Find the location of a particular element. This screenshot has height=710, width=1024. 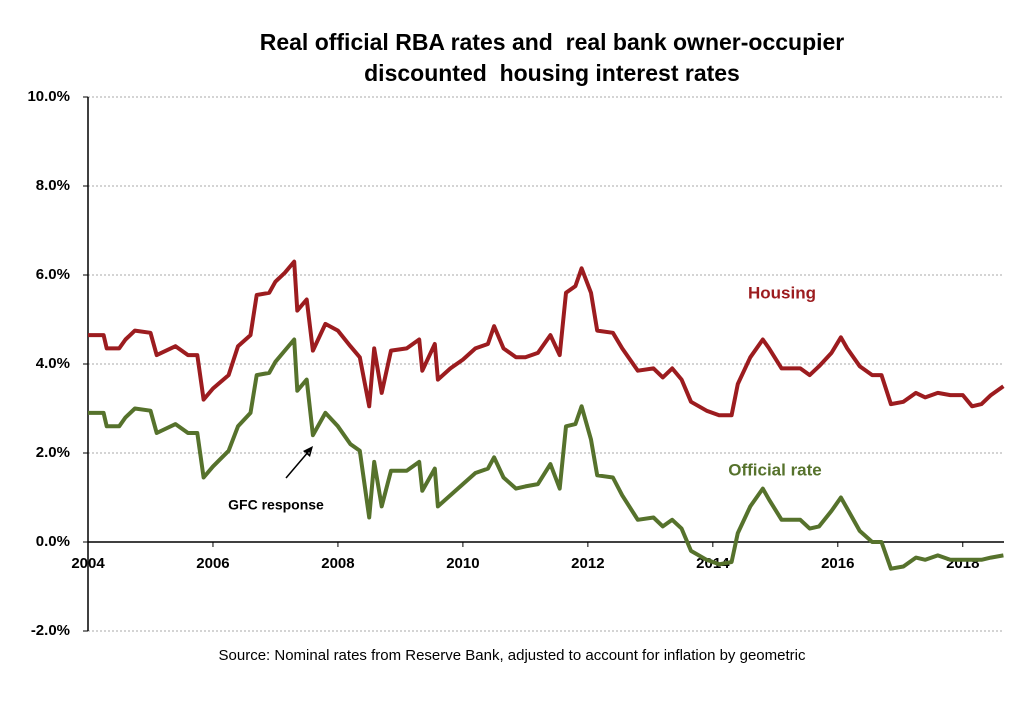

x-tick-label: 2010 is located at coordinates (462, 563).